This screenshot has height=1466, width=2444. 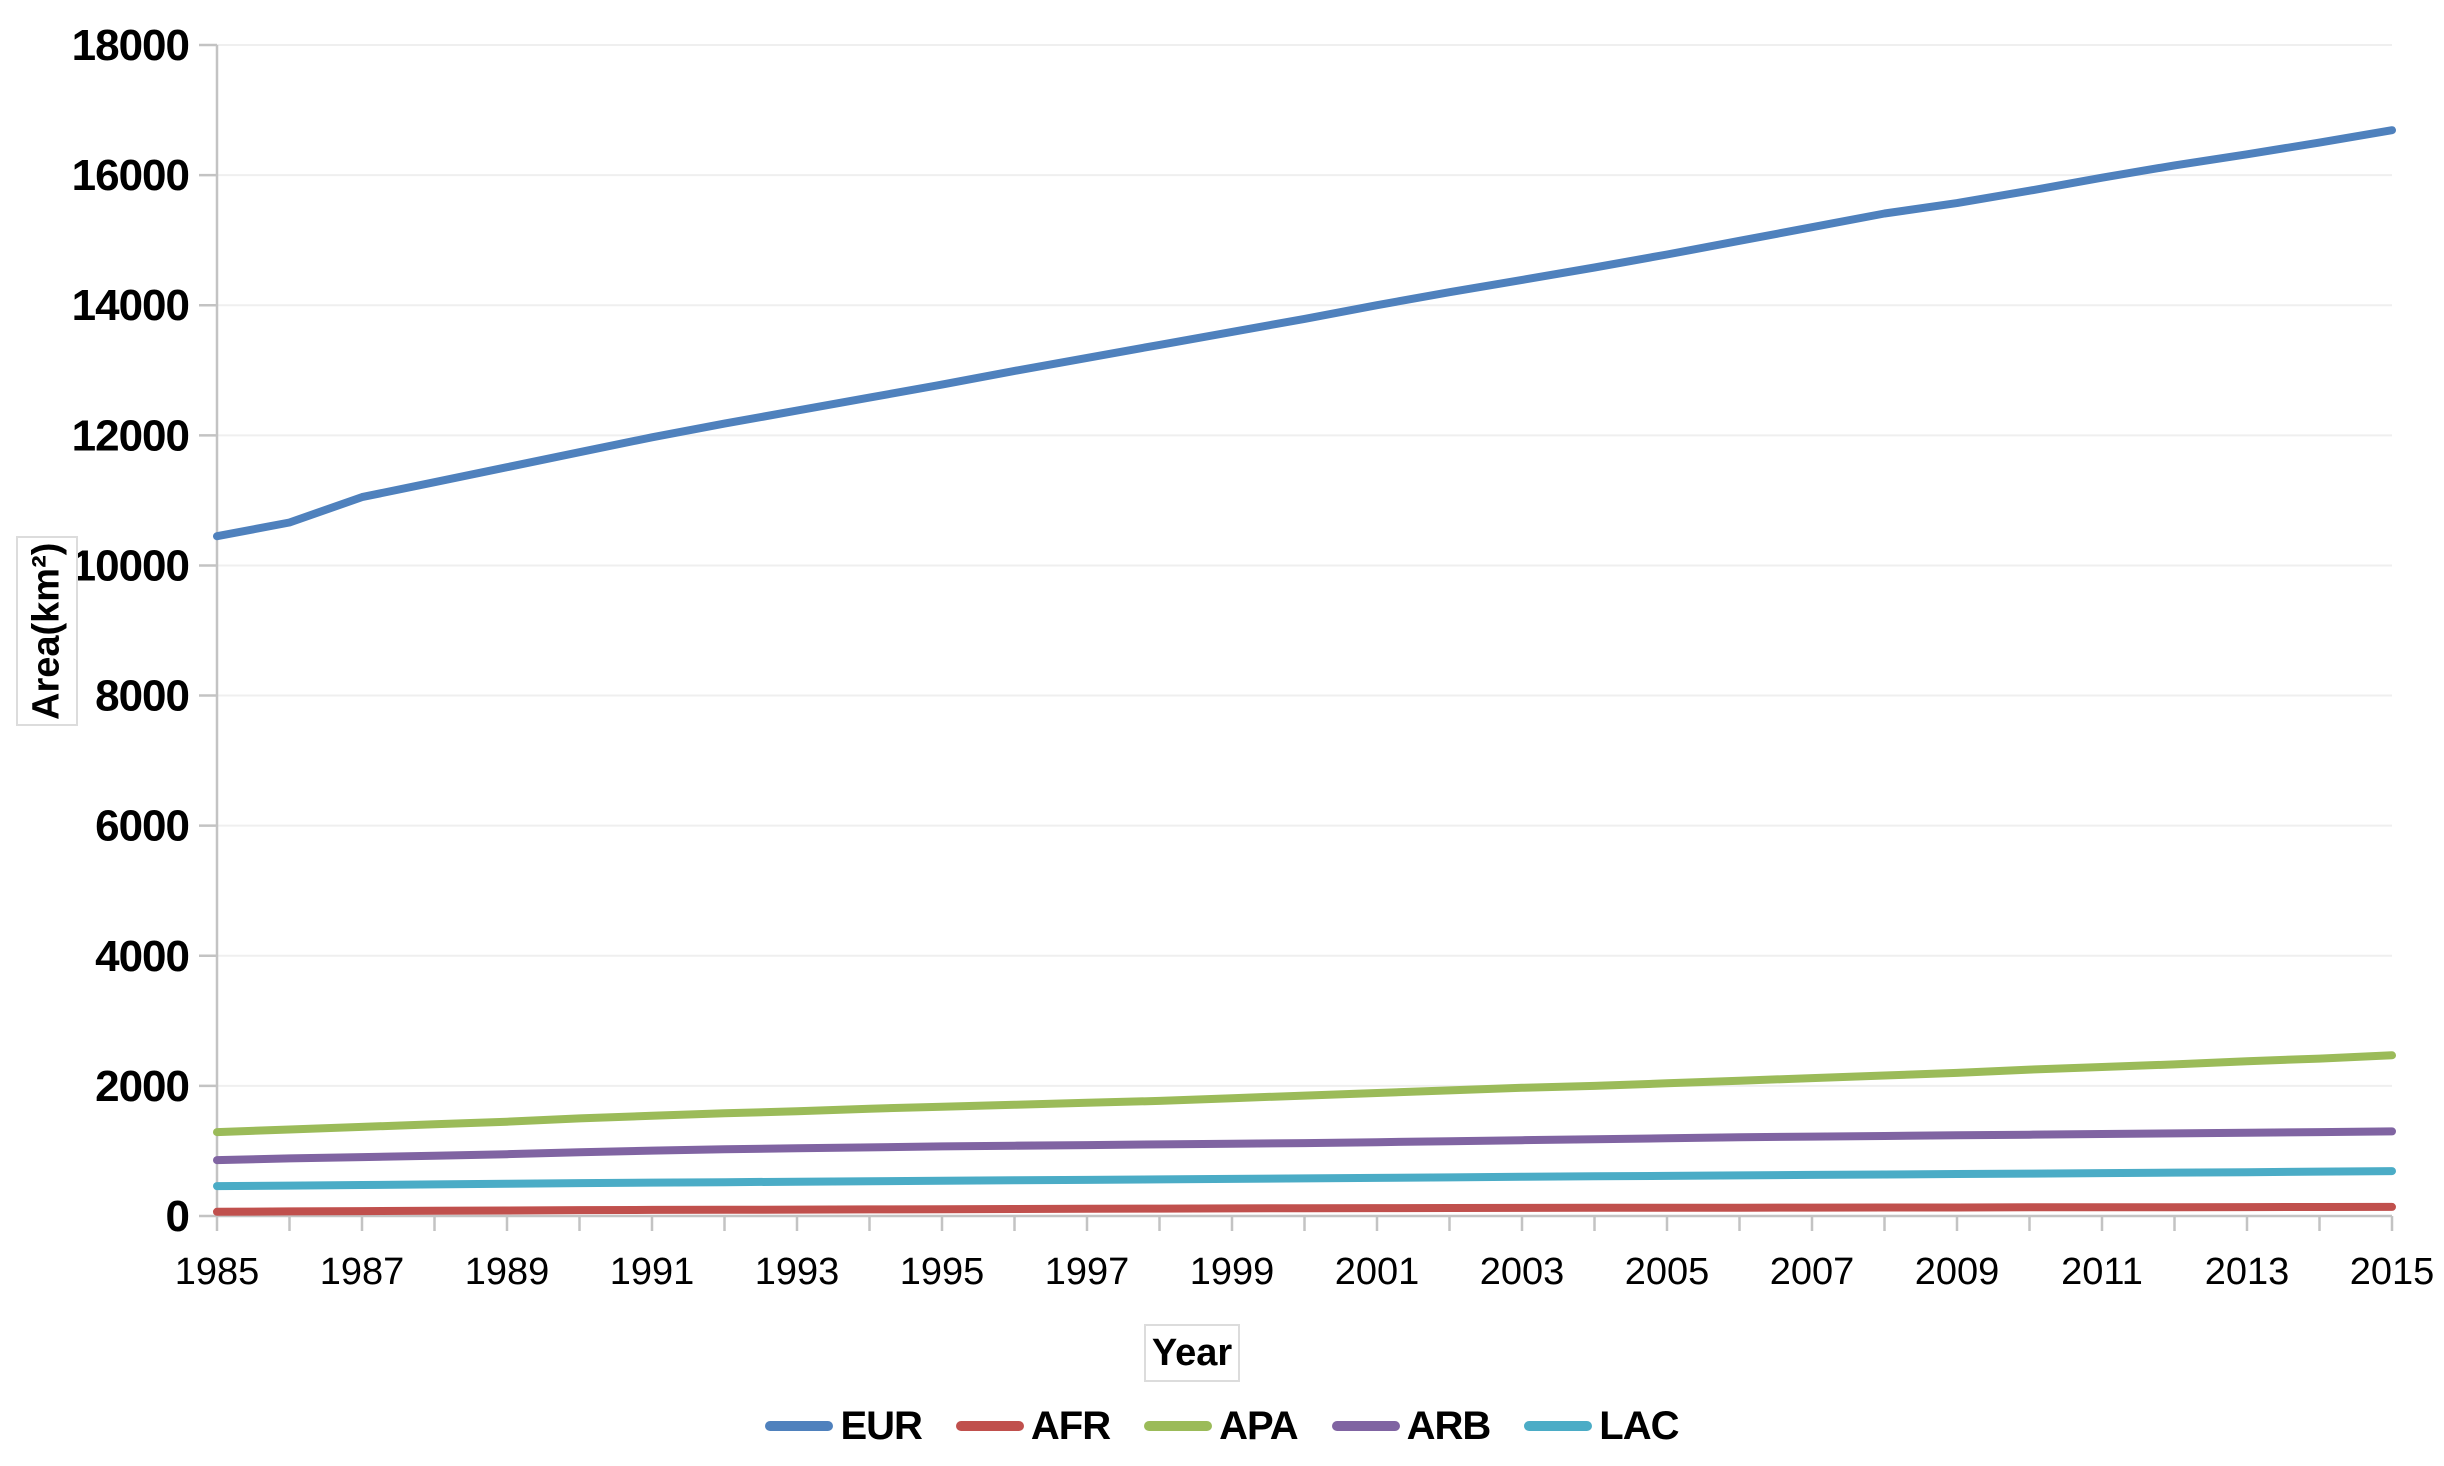 What do you see at coordinates (1365, 1426) in the screenshot?
I see `legend-swatch-ARB` at bounding box center [1365, 1426].